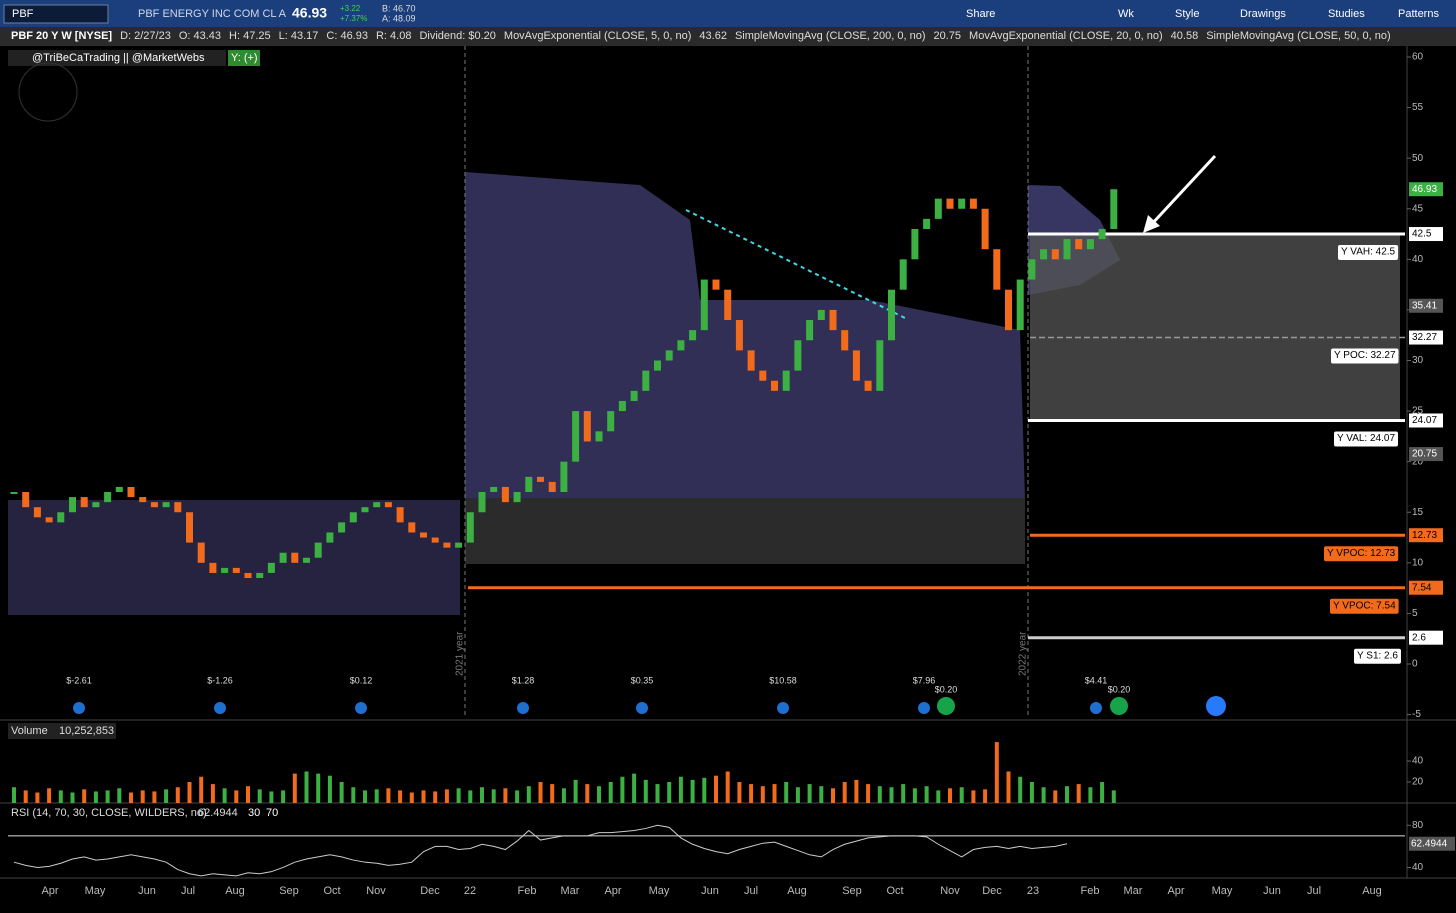  Describe the element at coordinates (1023, 653) in the screenshot. I see `year-label: 2022 year` at that location.